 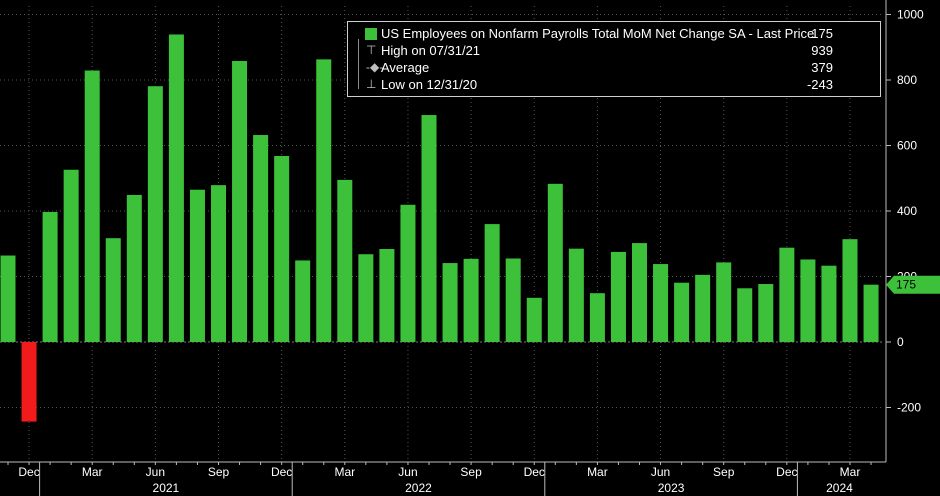 What do you see at coordinates (900, 342) in the screenshot?
I see `y-tick-label: 0` at bounding box center [900, 342].